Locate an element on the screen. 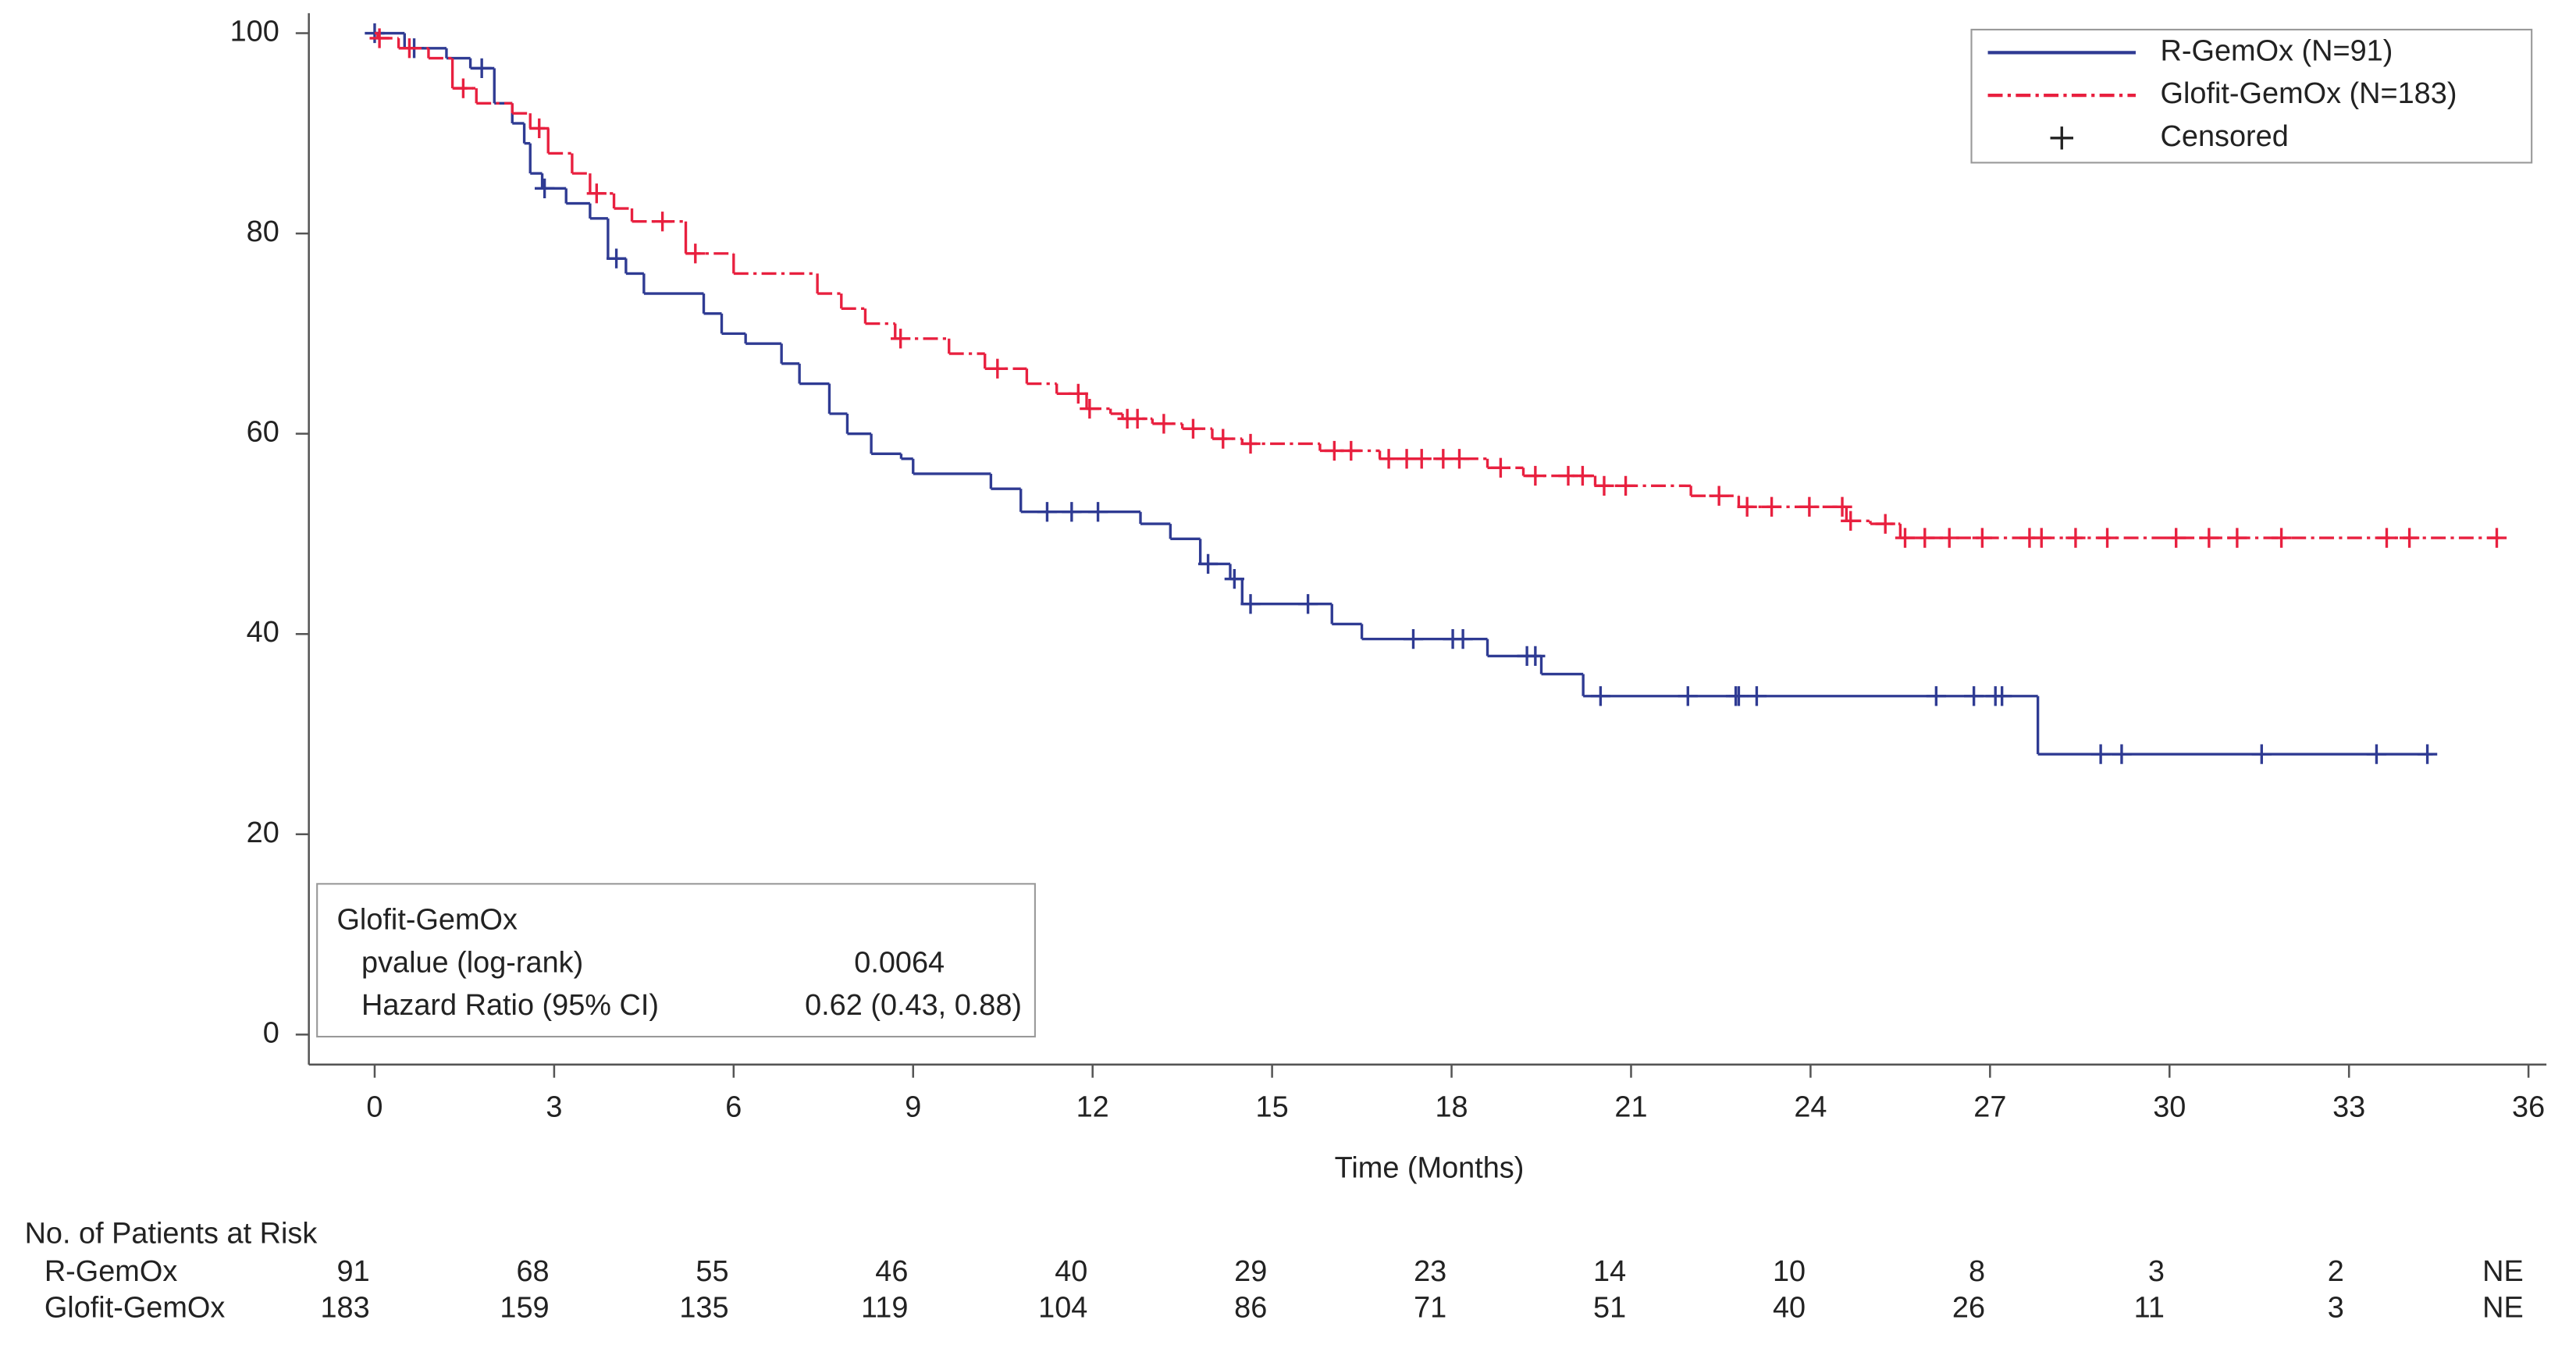 This screenshot has width=2576, height=1359. risk-row-label: Glofit-GemOx is located at coordinates (135, 1307).